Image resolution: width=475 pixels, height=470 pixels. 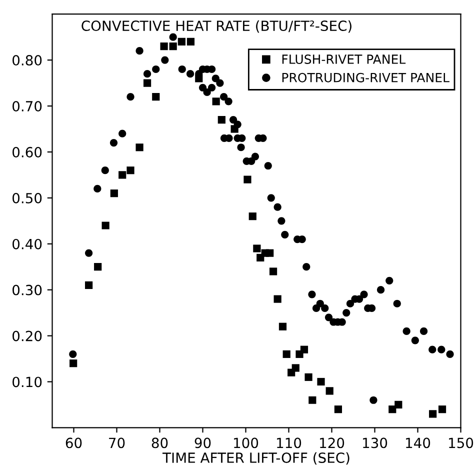 I want to click on x-tick-label: 120, so click(x=332, y=443).